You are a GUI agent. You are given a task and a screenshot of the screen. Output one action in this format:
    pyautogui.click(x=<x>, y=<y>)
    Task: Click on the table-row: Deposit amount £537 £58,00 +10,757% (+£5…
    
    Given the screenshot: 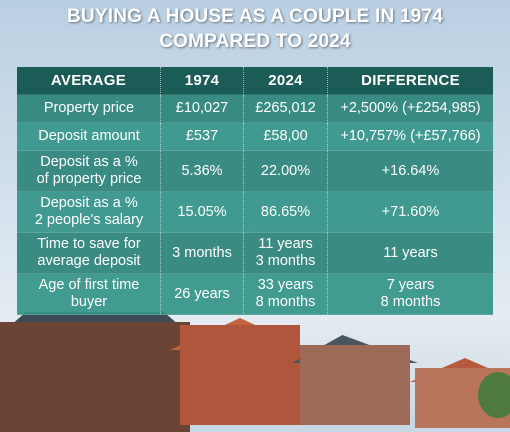 What is the action you would take?
    pyautogui.click(x=255, y=137)
    